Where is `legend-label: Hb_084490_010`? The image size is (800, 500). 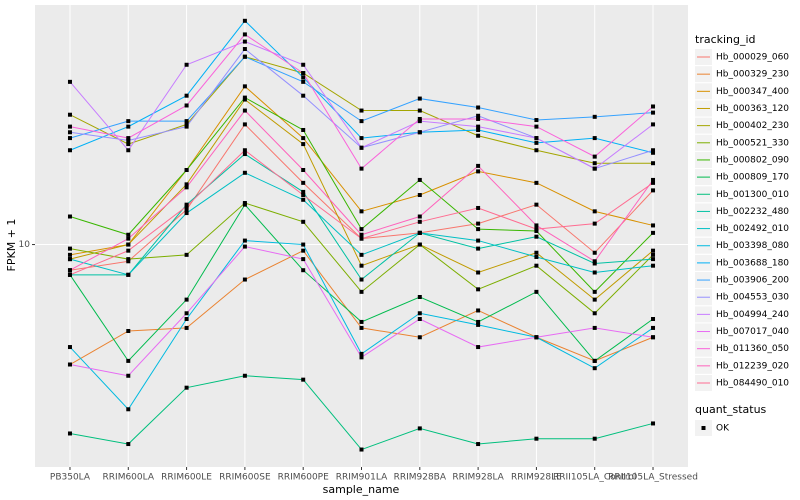
legend-label: Hb_084490_010 is located at coordinates (752, 384).